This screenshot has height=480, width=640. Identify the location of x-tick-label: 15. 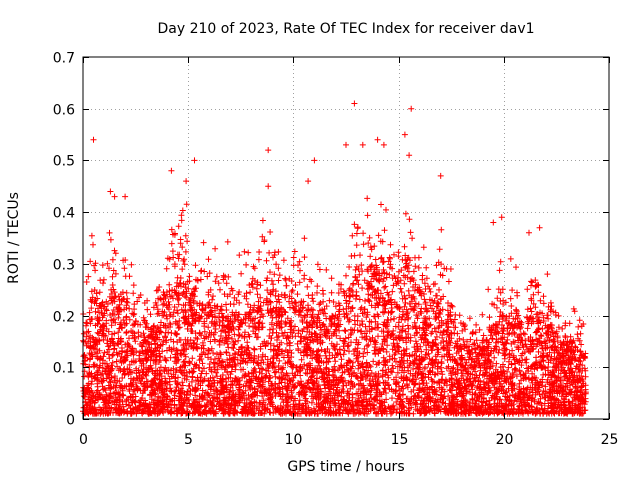
(400, 440).